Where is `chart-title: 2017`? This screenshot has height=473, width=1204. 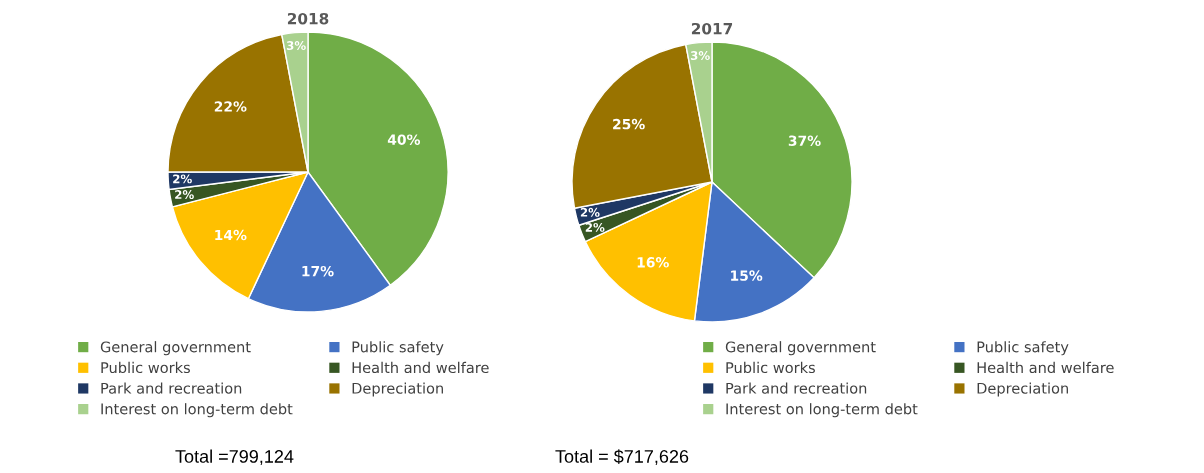 chart-title: 2017 is located at coordinates (712, 28).